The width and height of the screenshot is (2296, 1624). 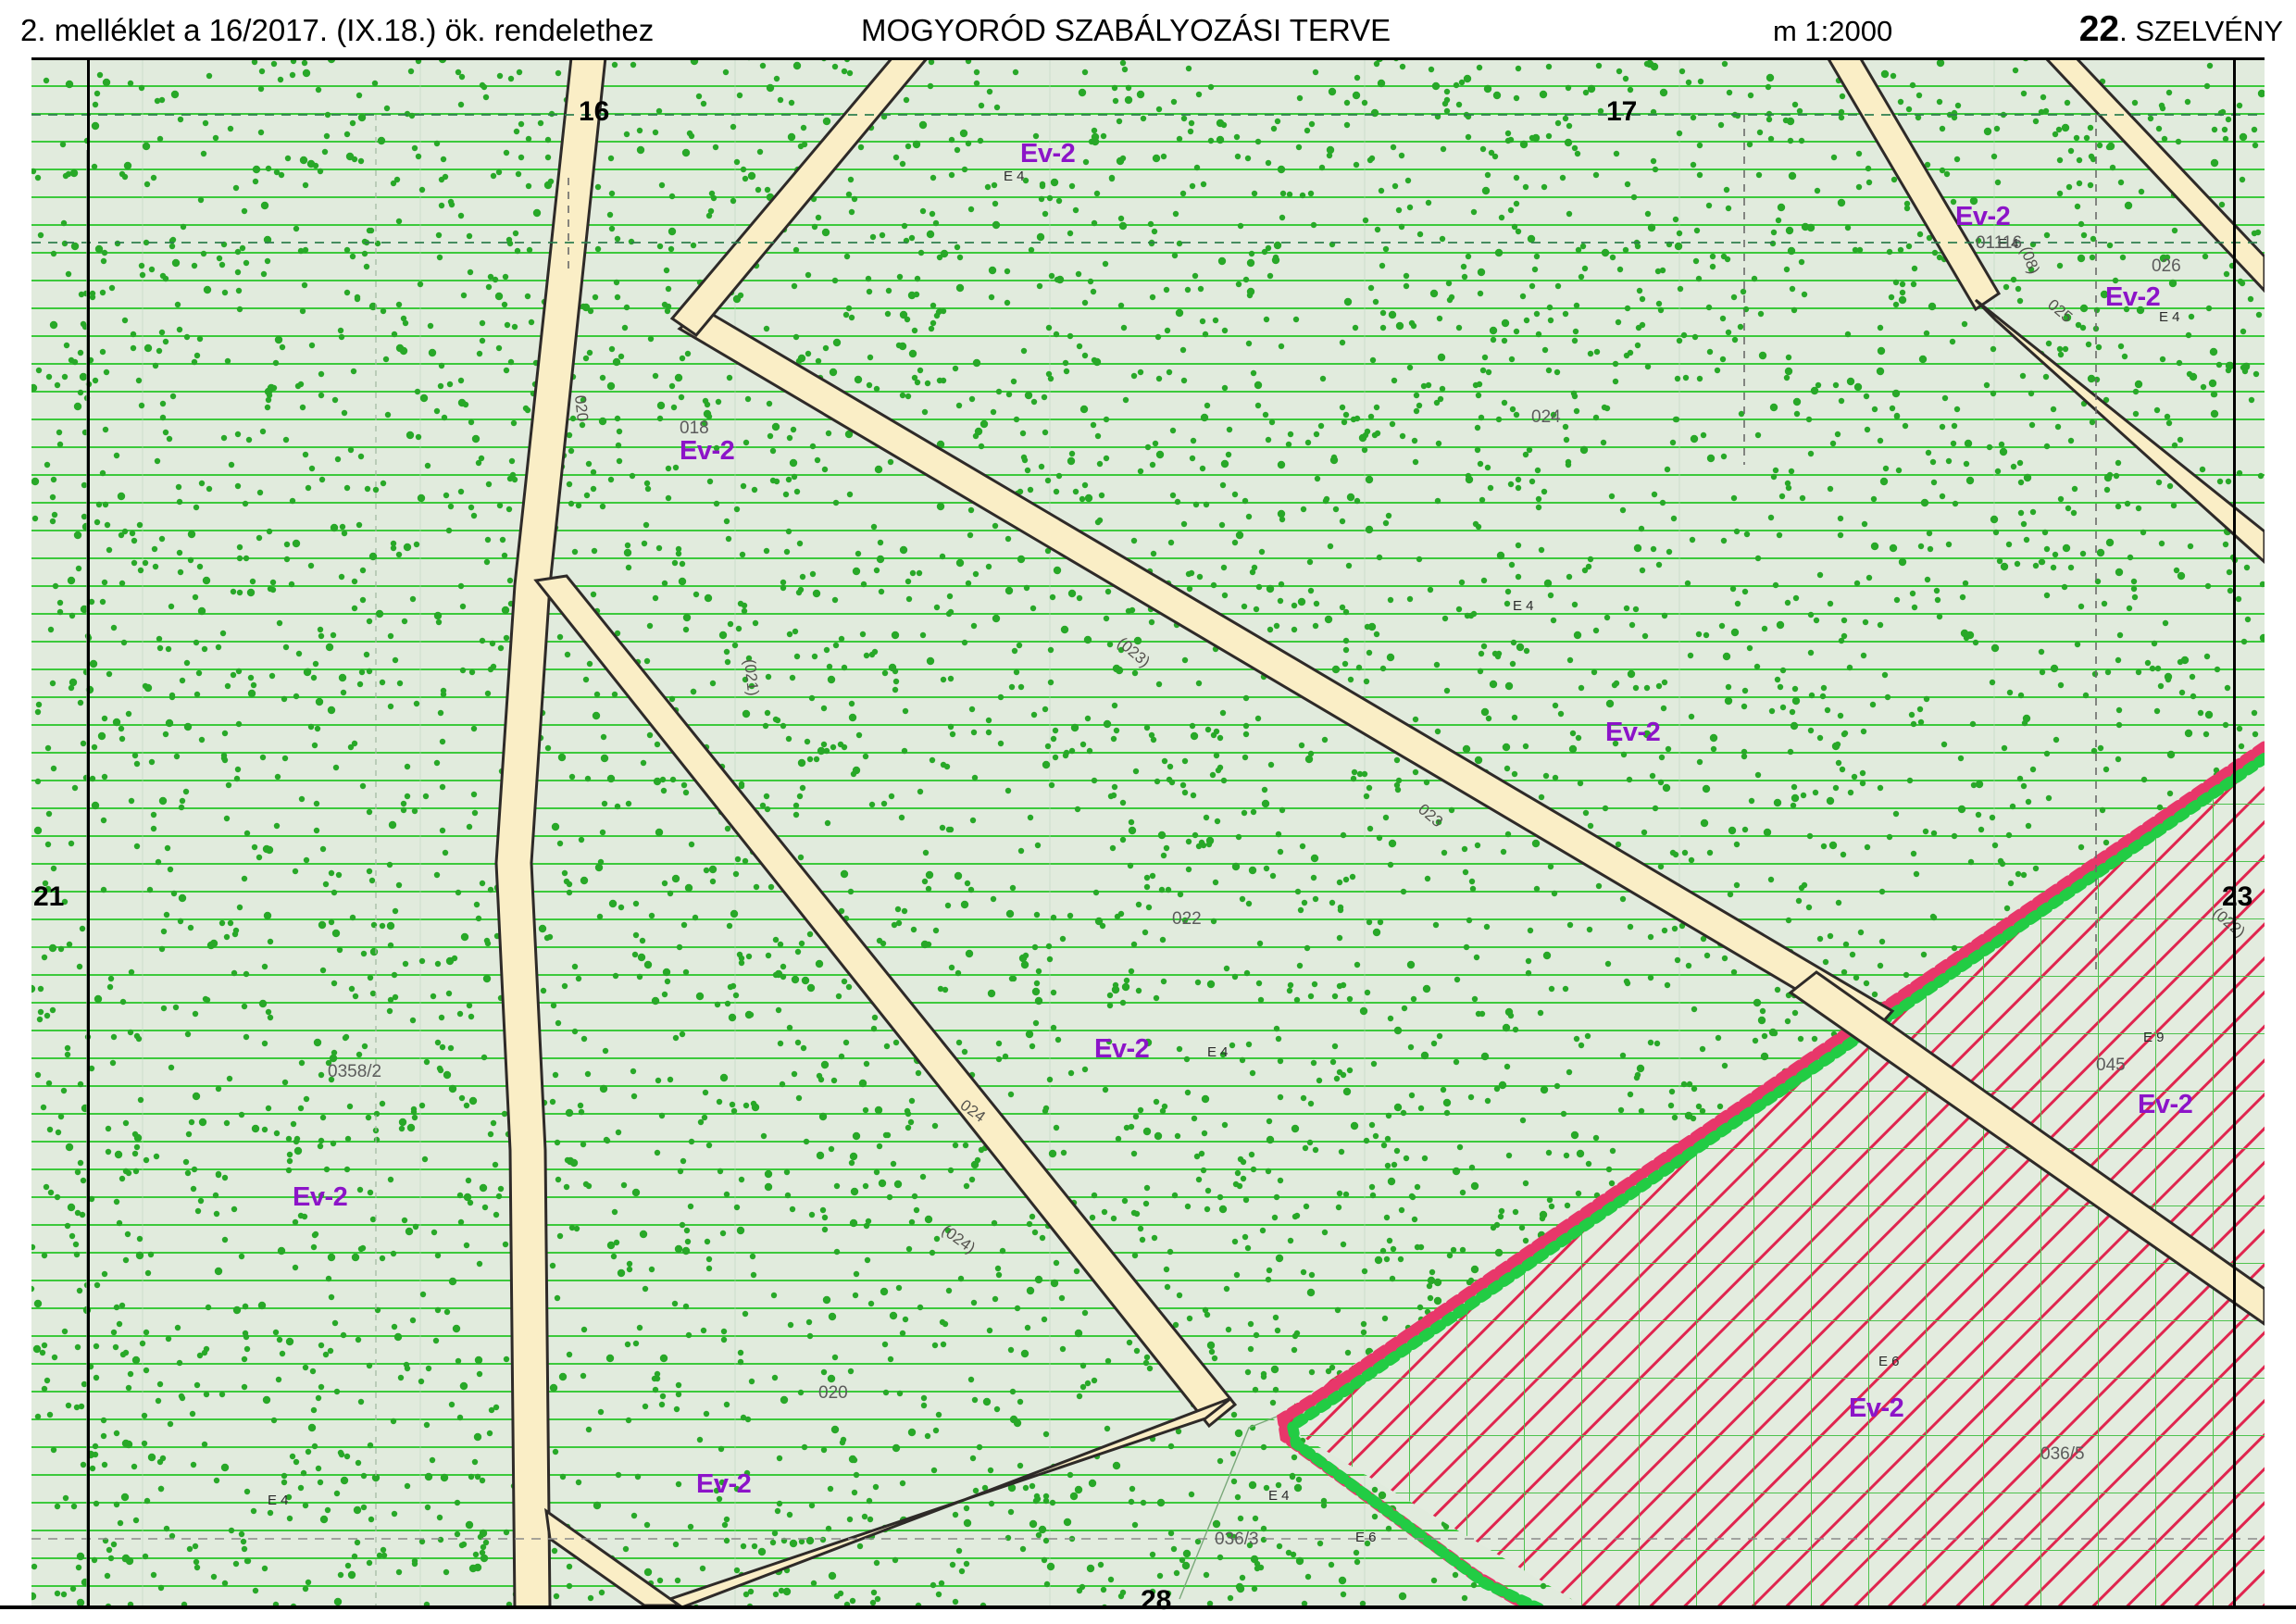 I want to click on neighbour-sheet-number: 17, so click(x=1622, y=111).